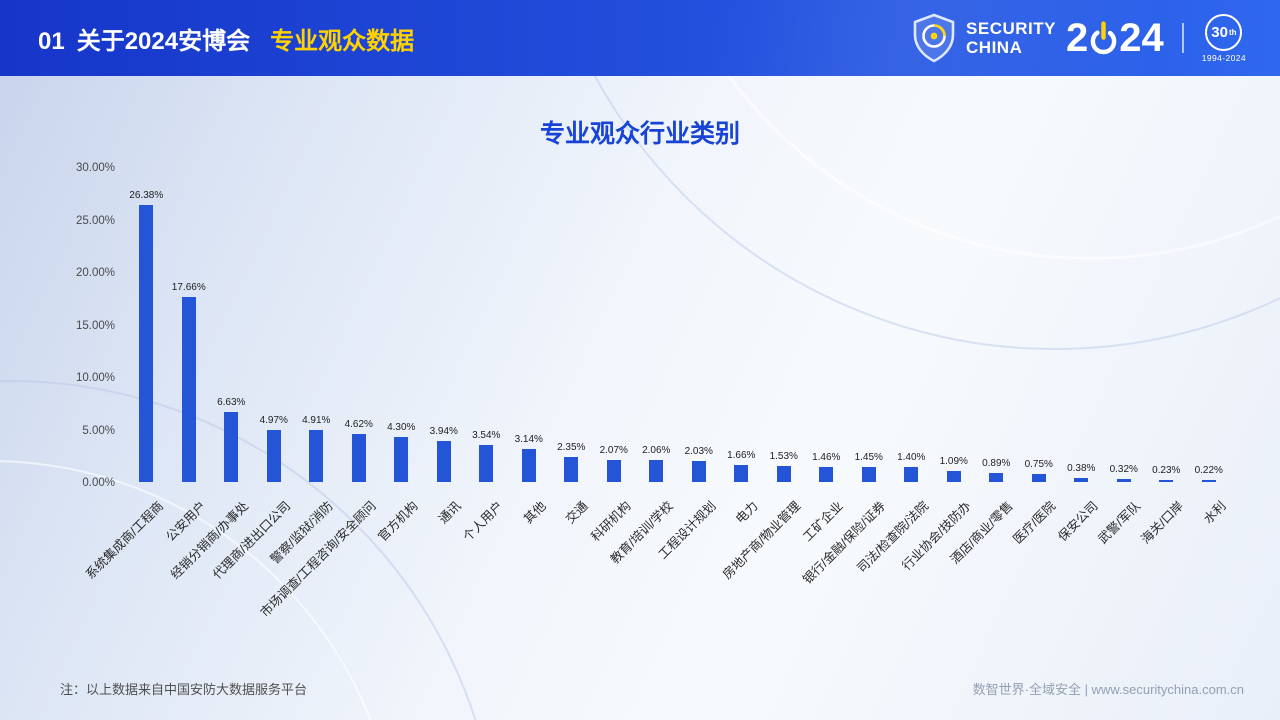  What do you see at coordinates (1081, 324) in the screenshot?
I see `bar-slot: 0.38%` at bounding box center [1081, 324].